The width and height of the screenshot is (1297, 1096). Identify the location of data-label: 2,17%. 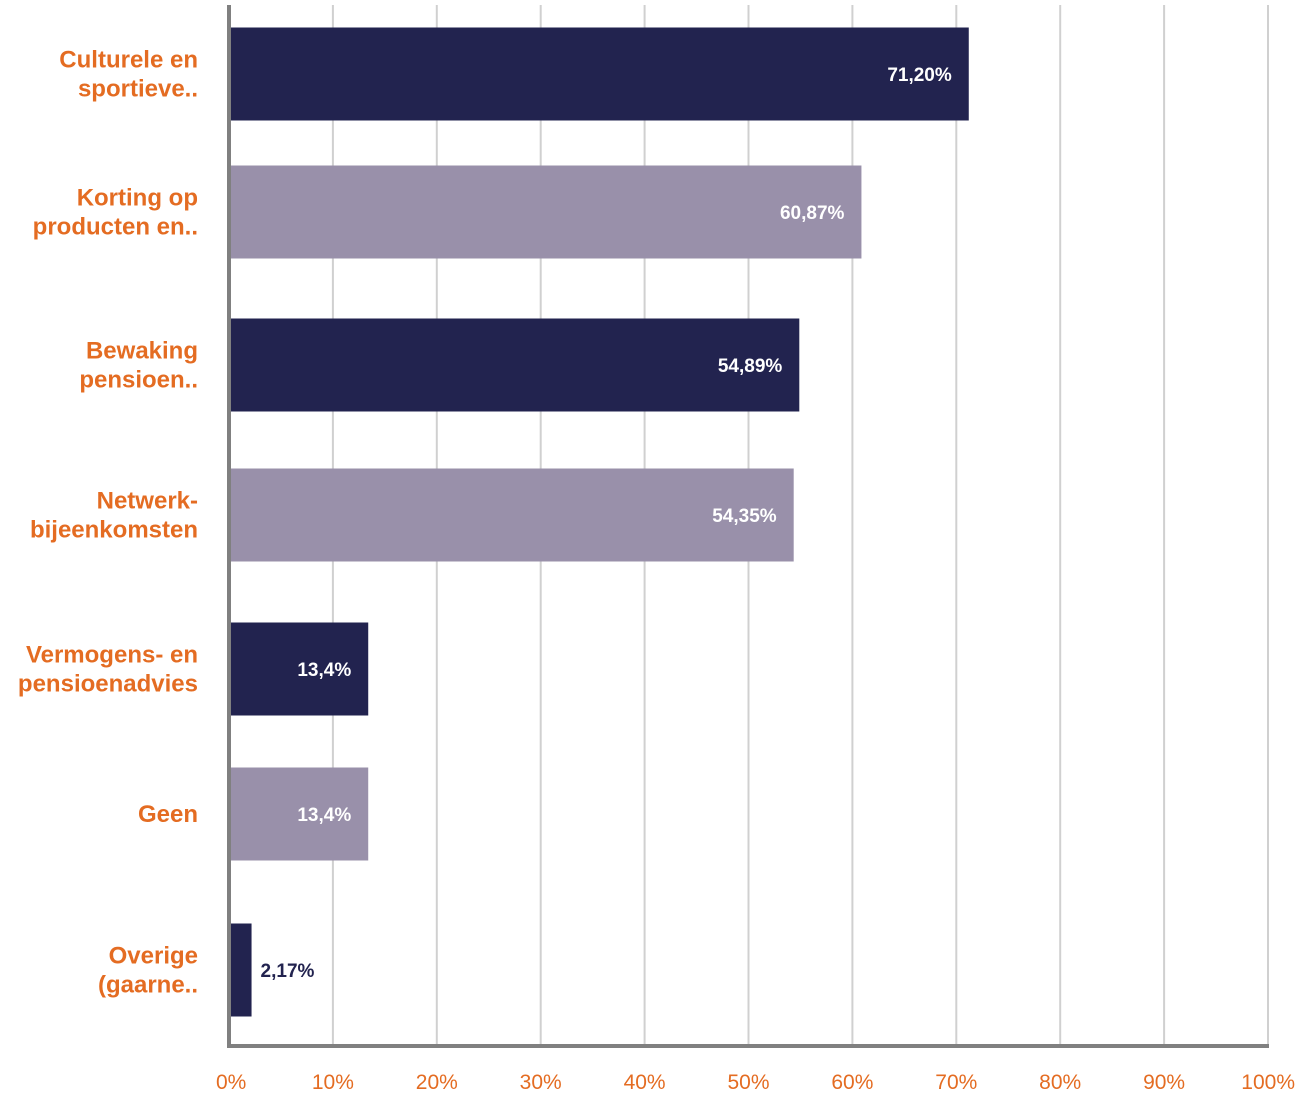
(288, 971).